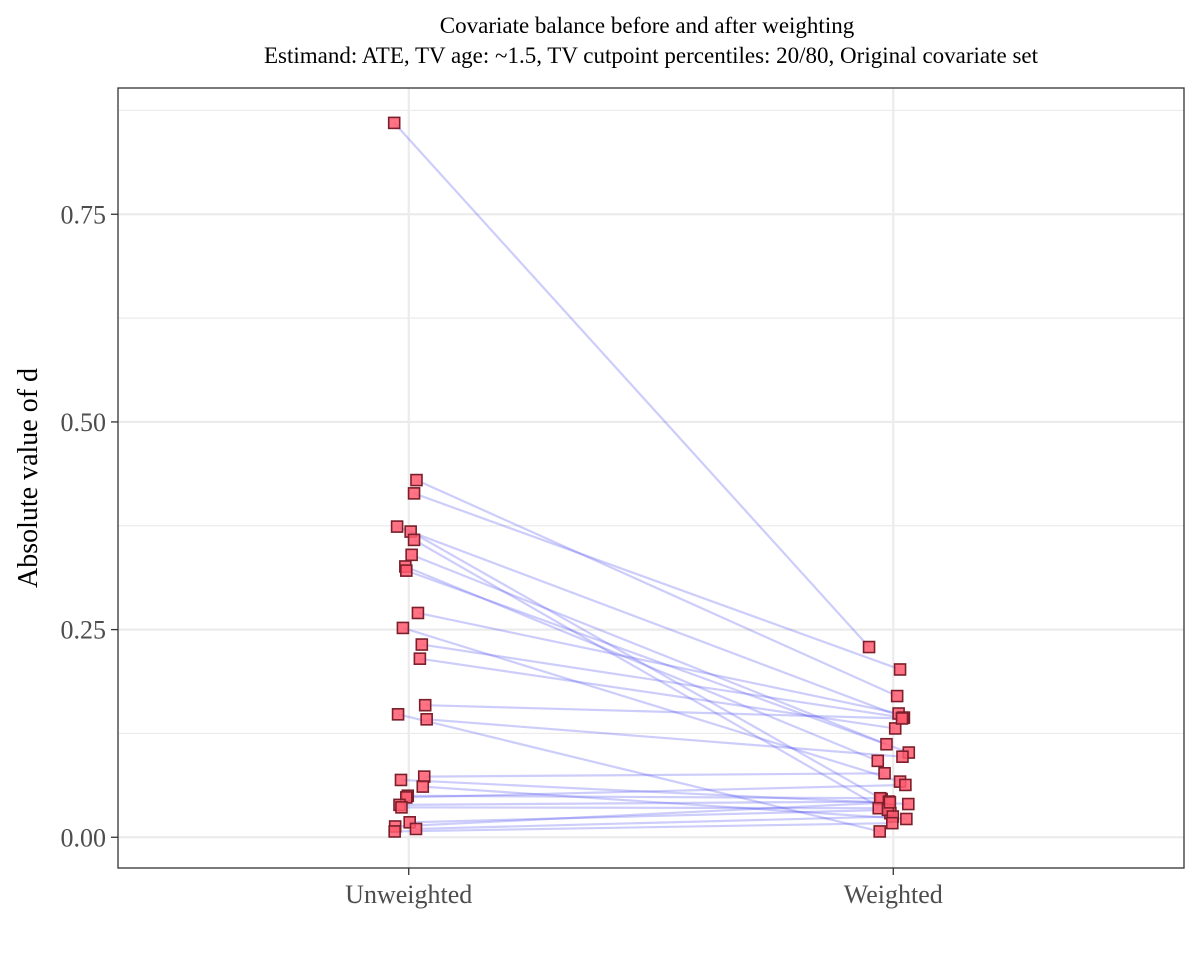 The height and width of the screenshot is (960, 1200). Describe the element at coordinates (893, 894) in the screenshot. I see `x-tick-label: Weighted` at that location.